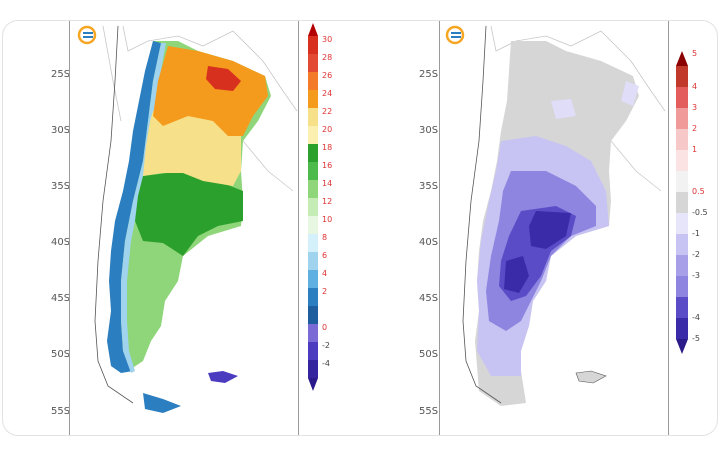  What do you see at coordinates (682, 202) in the screenshot?
I see `anomaly-colorbar` at bounding box center [682, 202].